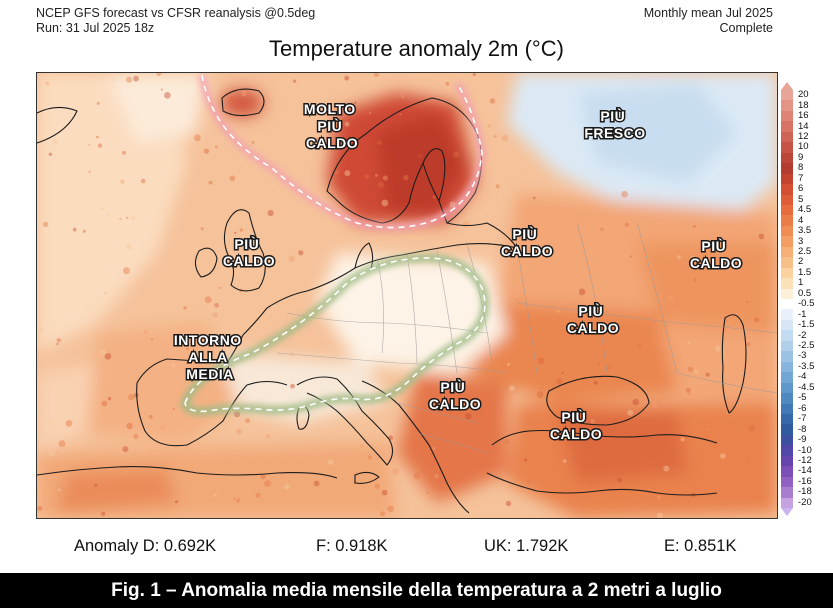 This screenshot has width=833, height=608. I want to click on colorbar-tick-label: 2, so click(801, 262).